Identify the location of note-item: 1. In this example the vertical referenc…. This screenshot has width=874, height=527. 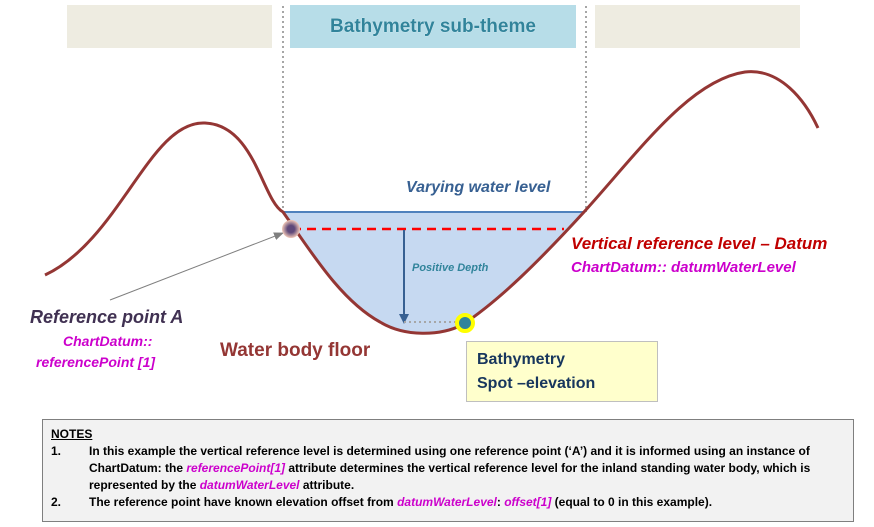
(448, 468).